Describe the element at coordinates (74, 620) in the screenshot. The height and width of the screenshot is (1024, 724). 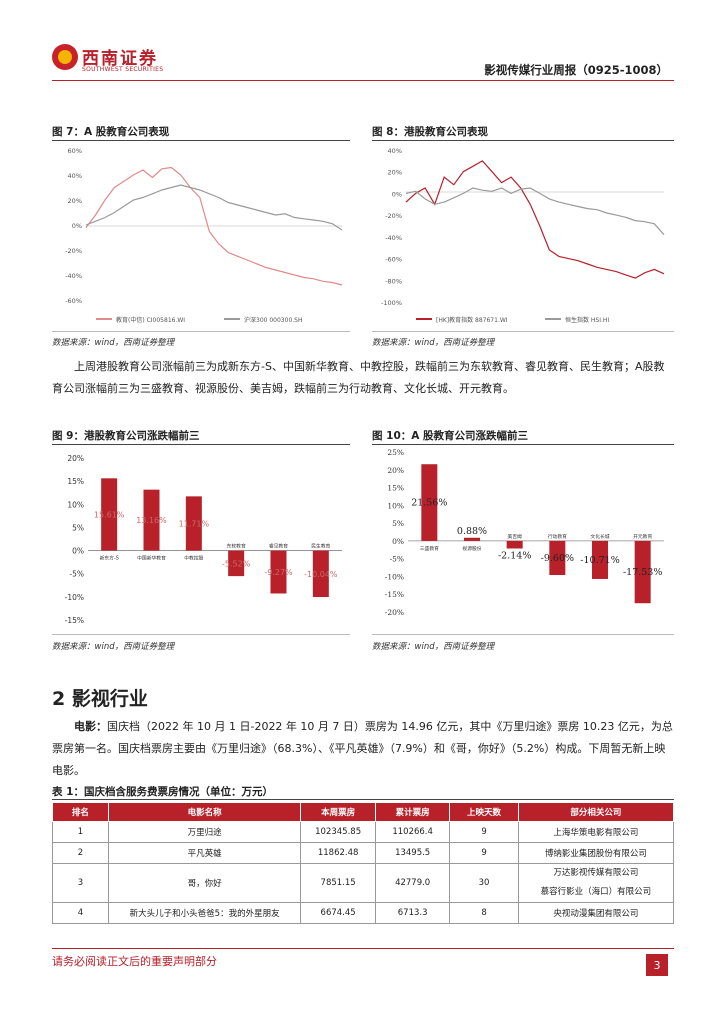
I see `y-tick-label: -15%` at that location.